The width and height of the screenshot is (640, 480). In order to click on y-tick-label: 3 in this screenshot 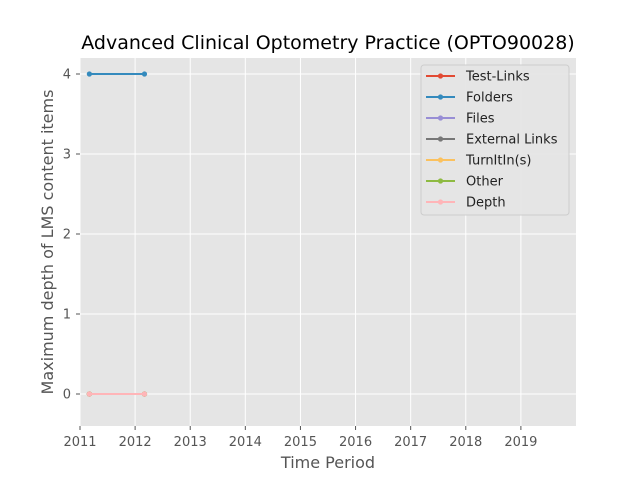, I will do `click(67, 155)`.